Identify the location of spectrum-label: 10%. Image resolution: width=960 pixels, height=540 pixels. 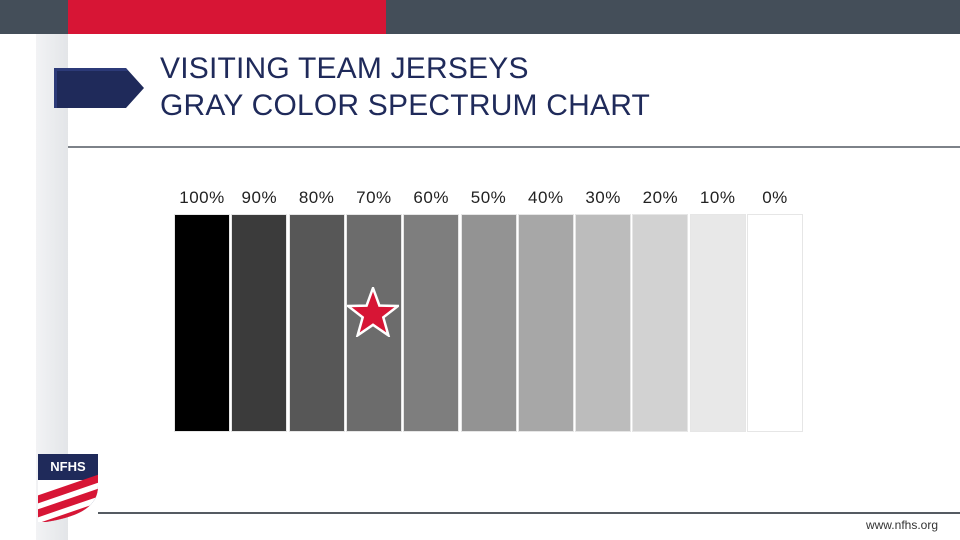
(717, 197).